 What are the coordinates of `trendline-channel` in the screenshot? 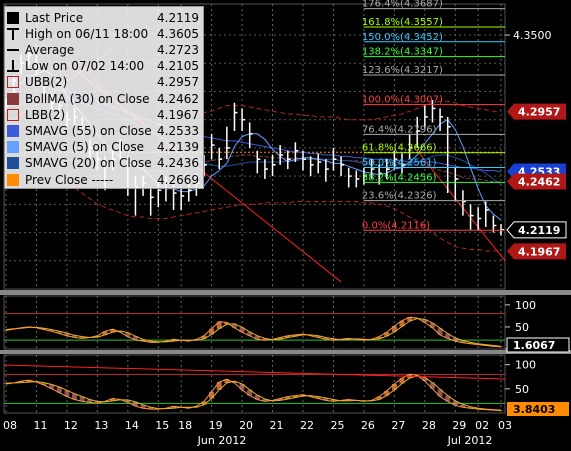 It's located at (461, 206).